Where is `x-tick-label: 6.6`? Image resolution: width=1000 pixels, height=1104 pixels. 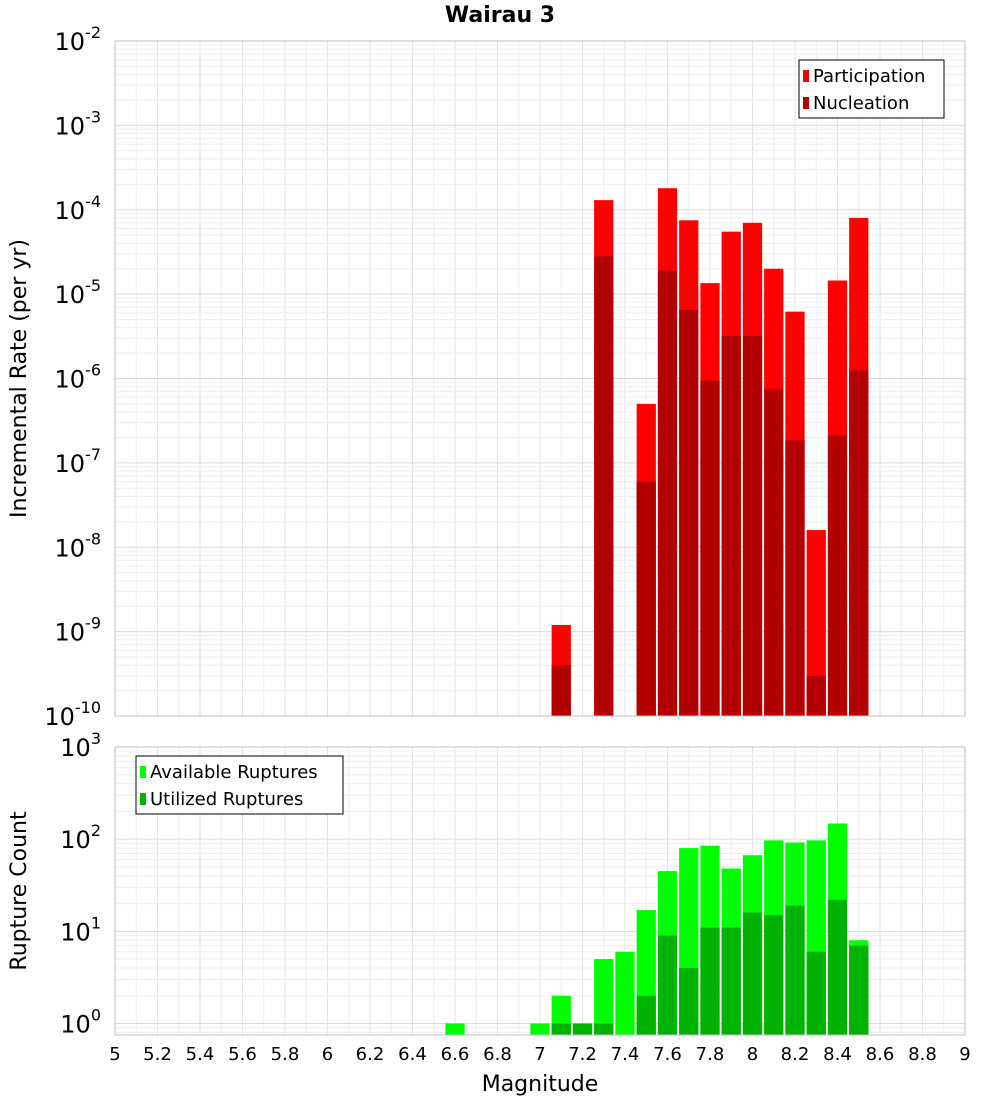 x-tick-label: 6.6 is located at coordinates (455, 1054).